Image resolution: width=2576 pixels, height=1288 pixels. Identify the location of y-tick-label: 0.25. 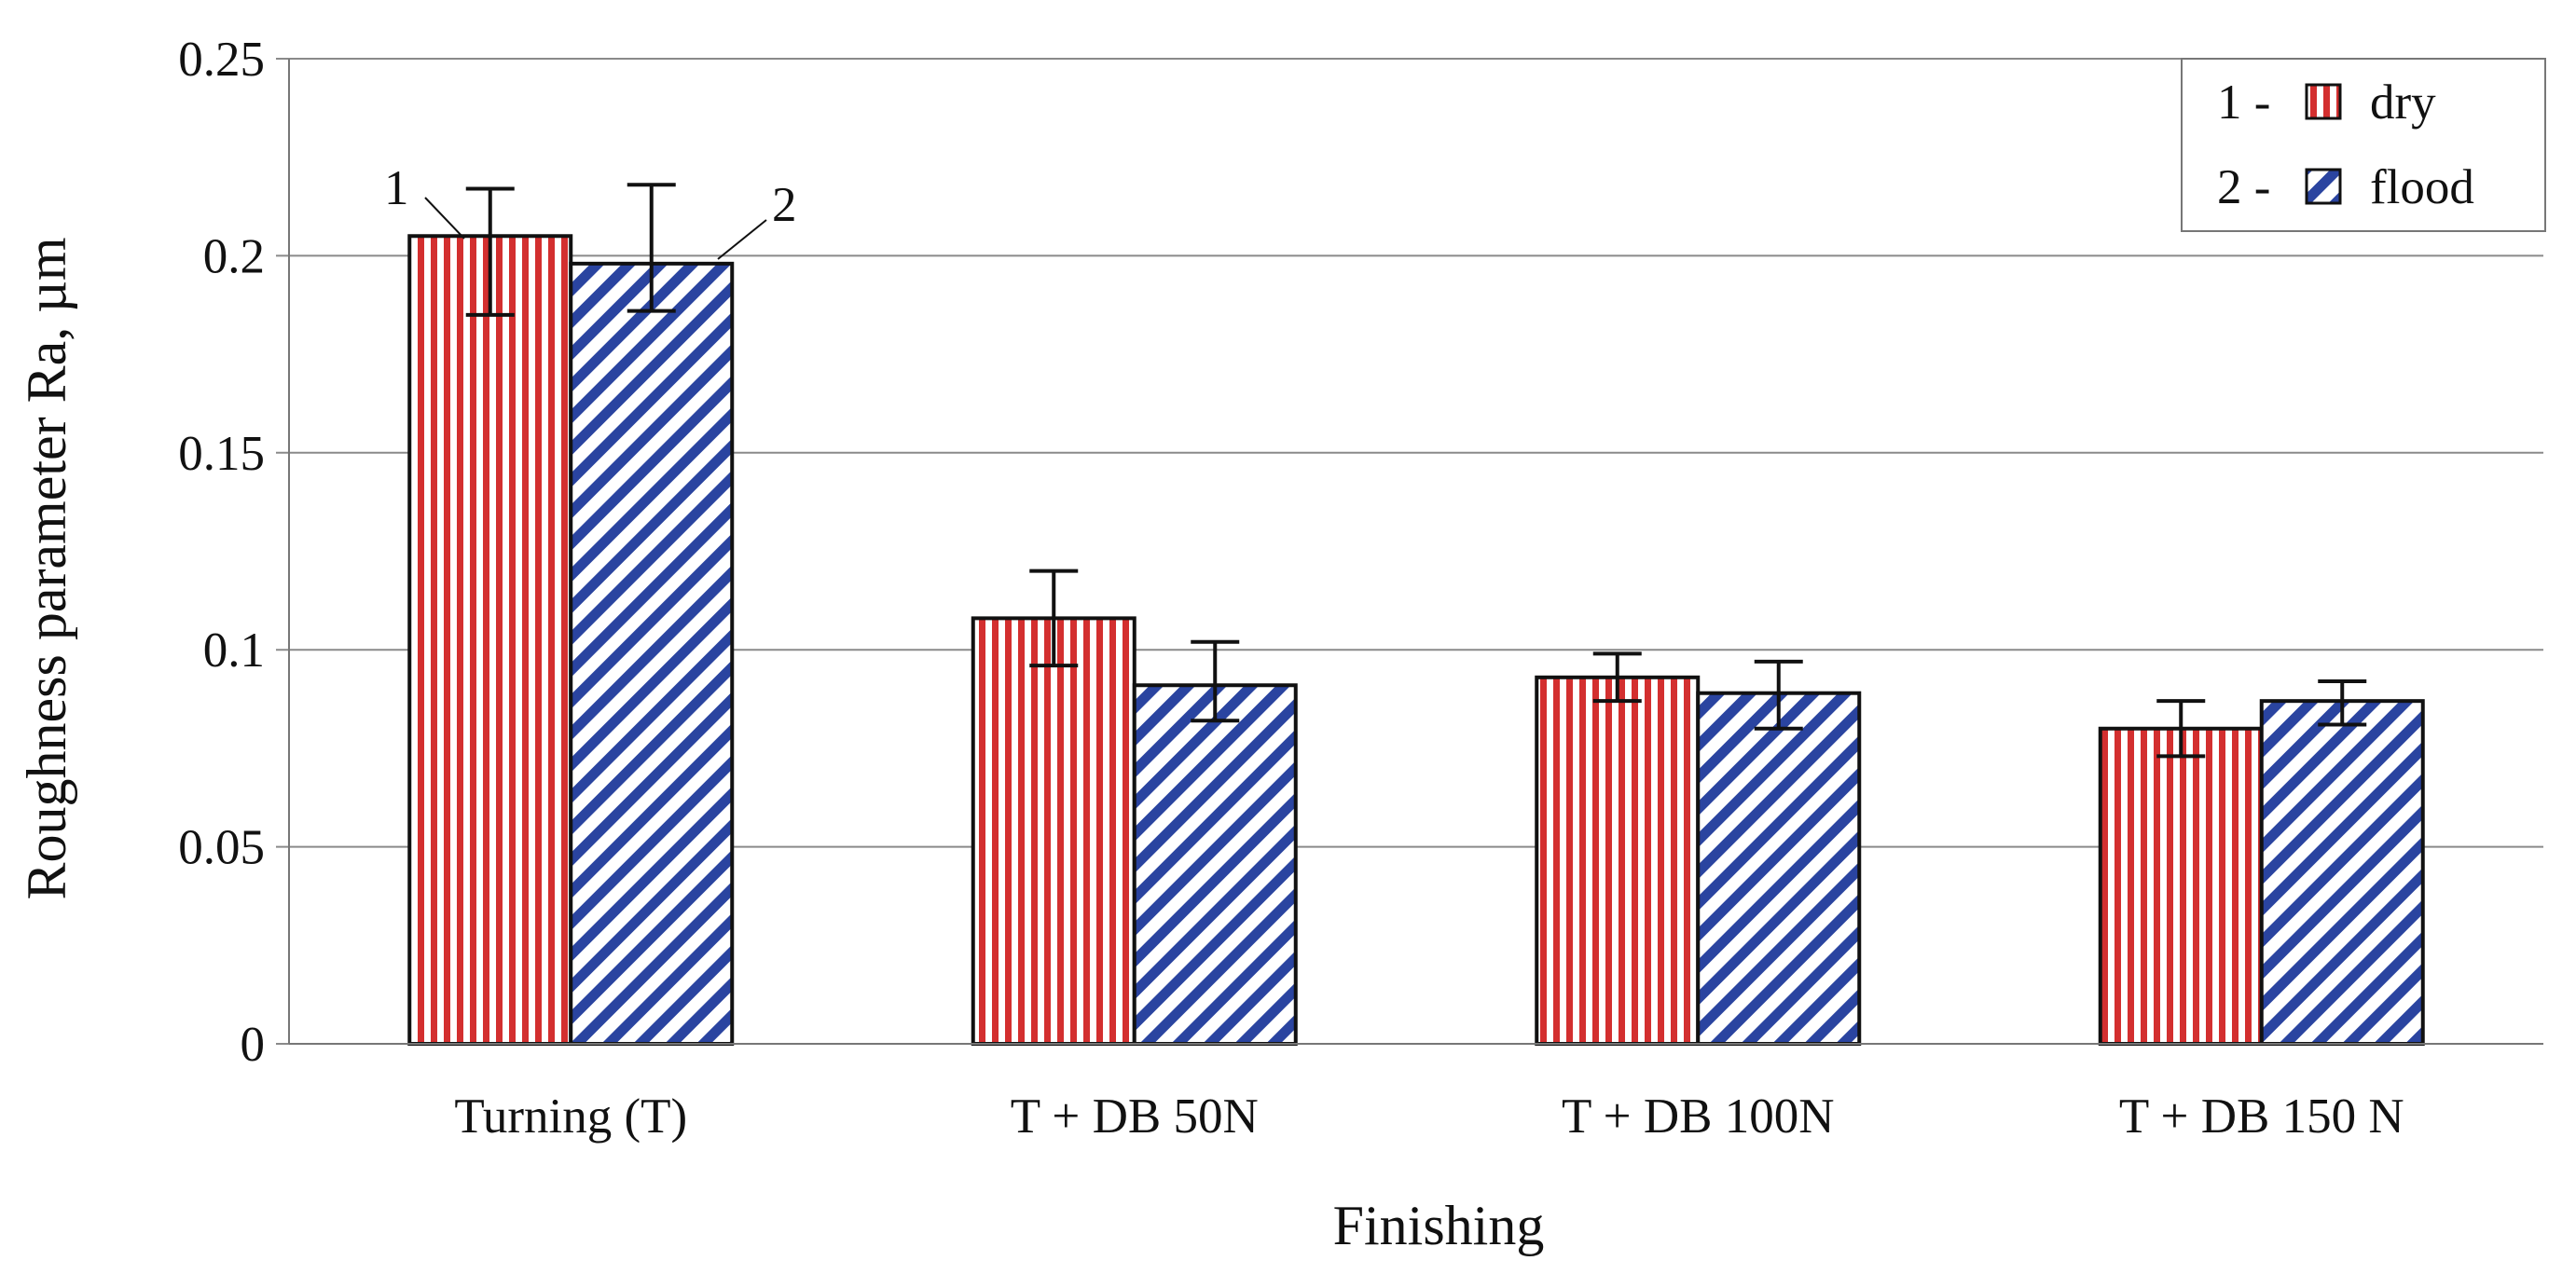
(222, 60).